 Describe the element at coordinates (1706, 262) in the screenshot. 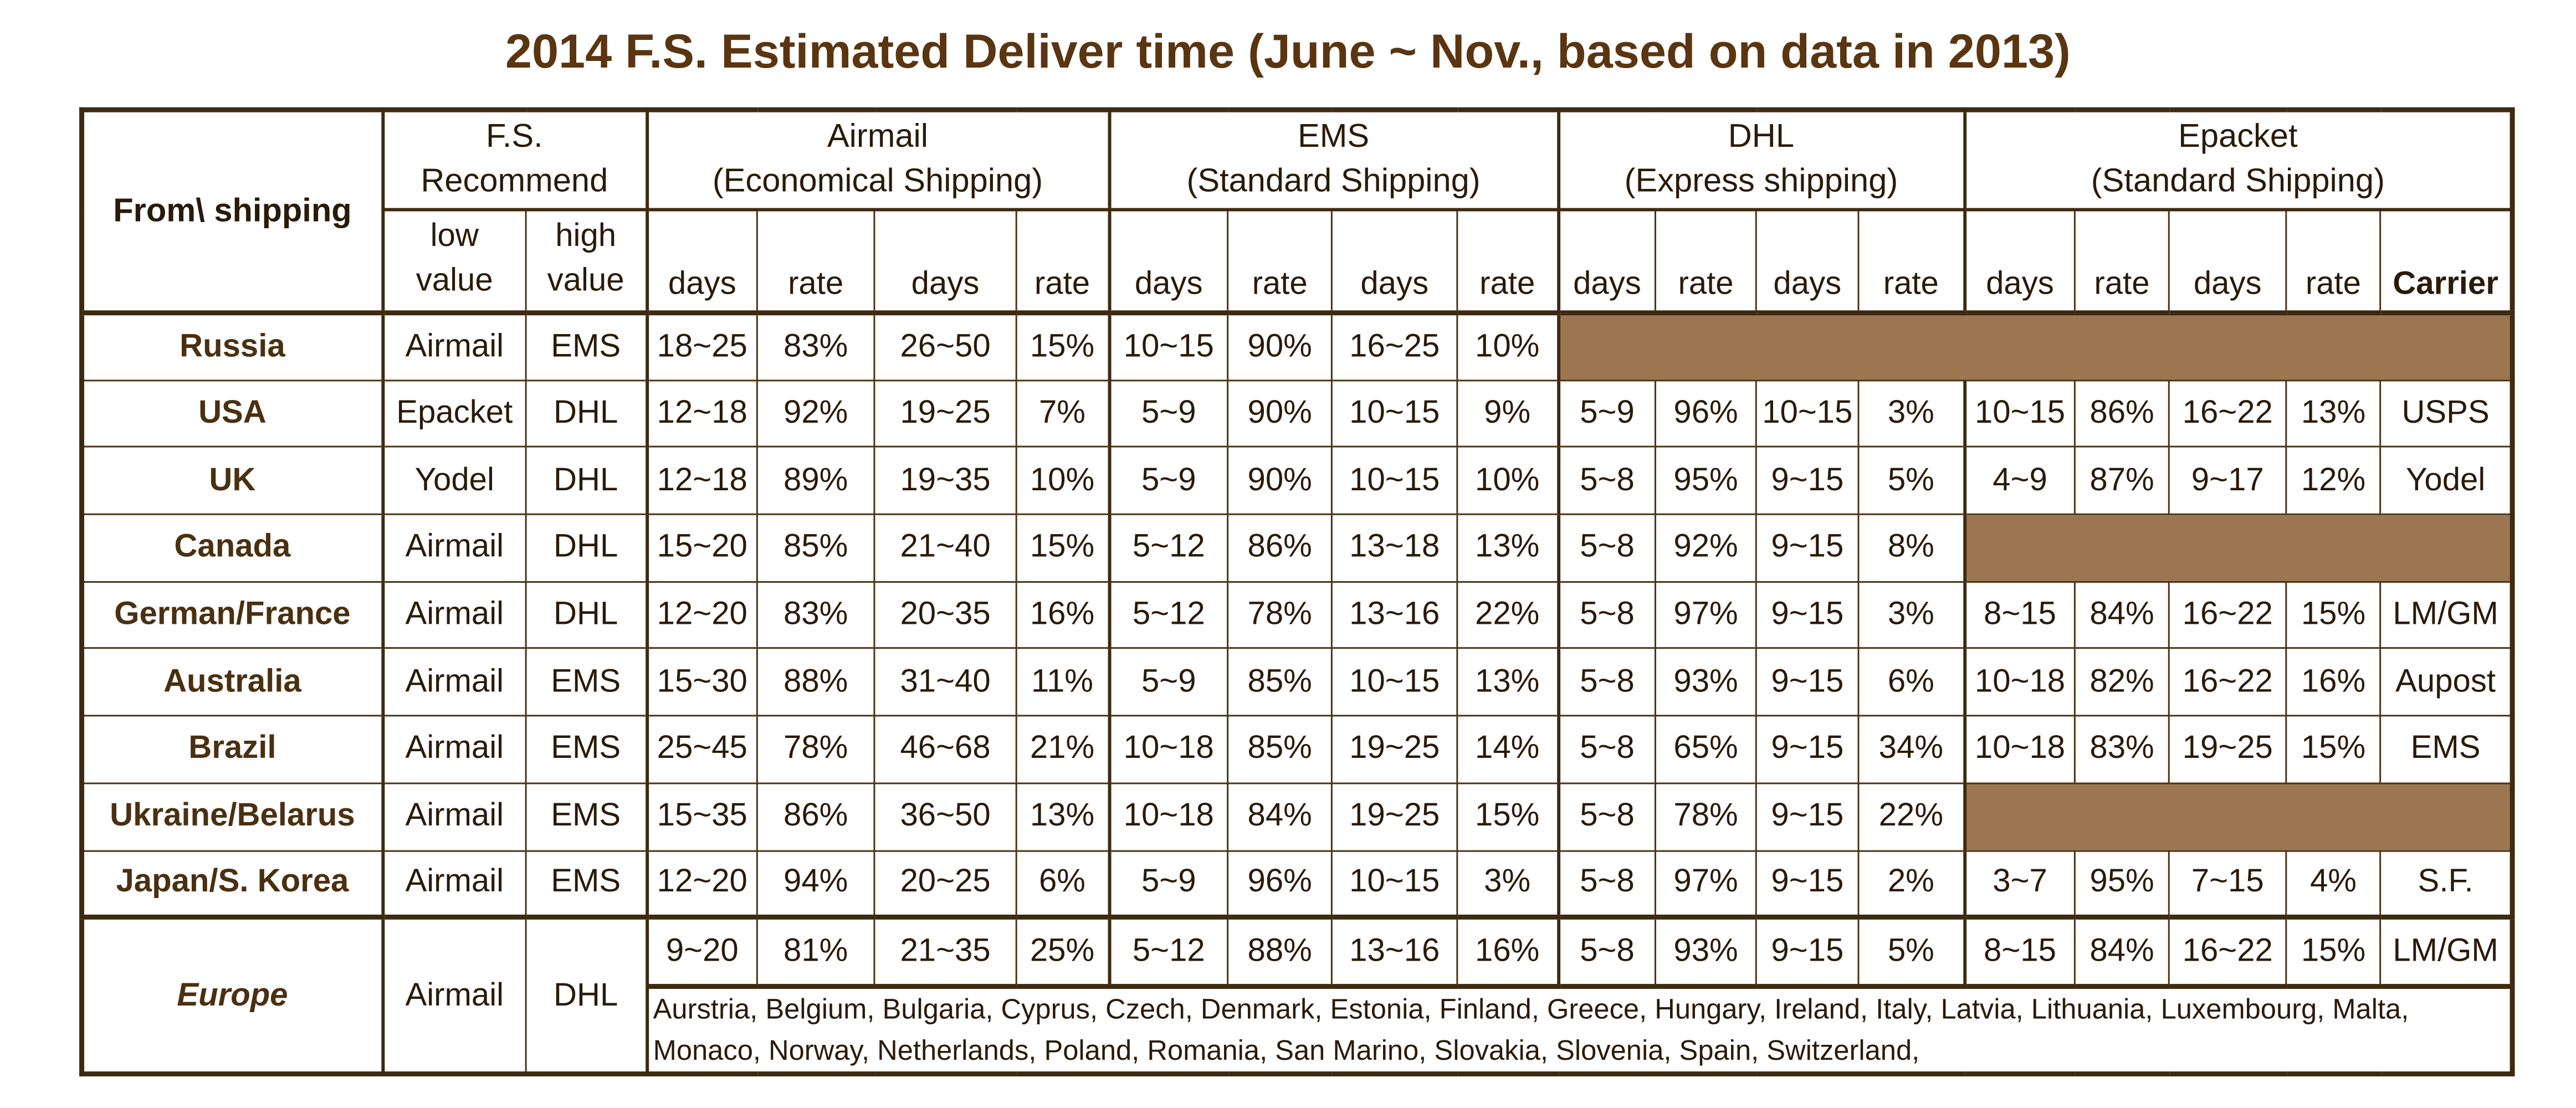

I see `dhl-rate-header: rate` at that location.